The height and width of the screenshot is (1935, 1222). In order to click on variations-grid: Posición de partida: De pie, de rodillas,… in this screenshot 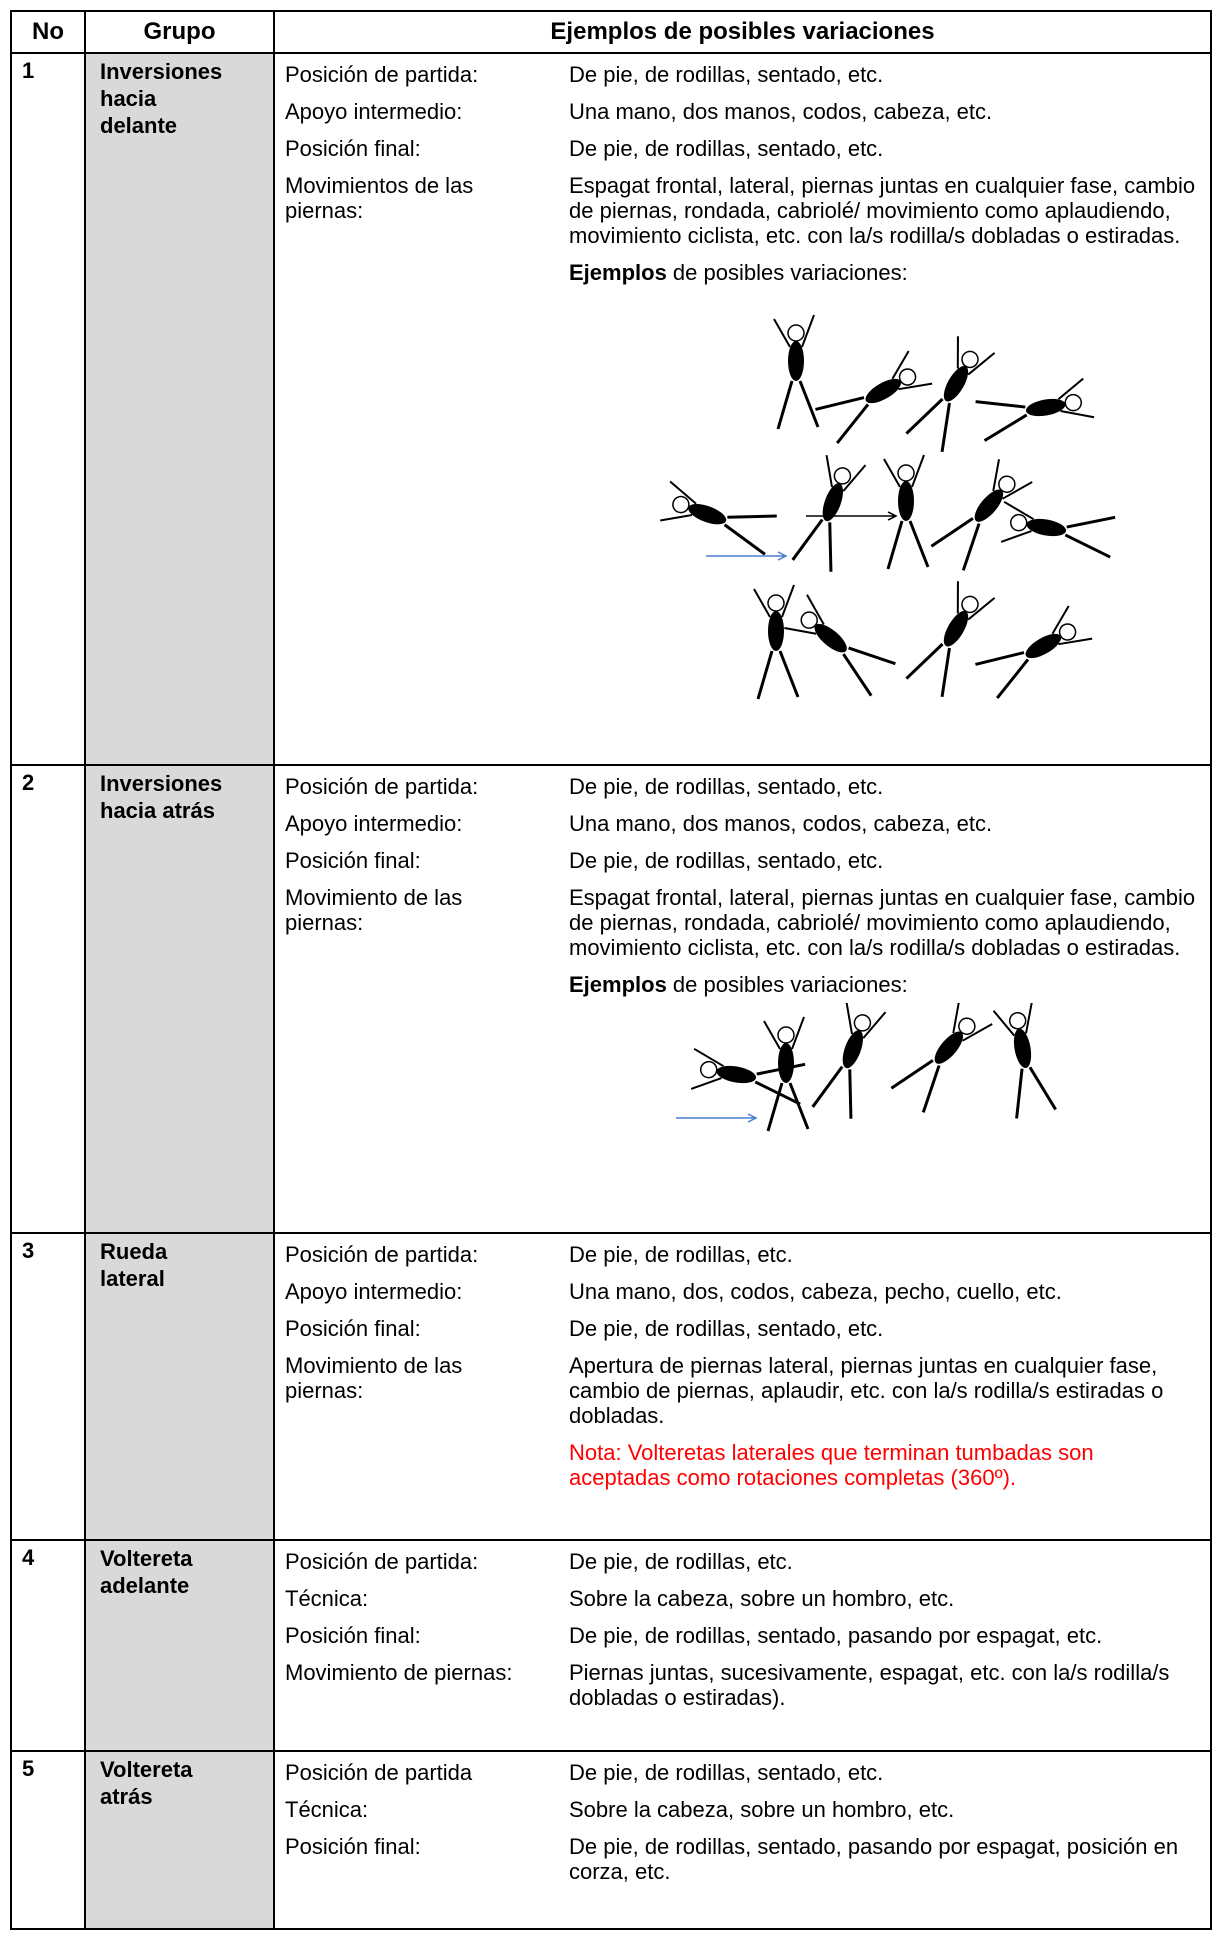, I will do `click(742, 1629)`.